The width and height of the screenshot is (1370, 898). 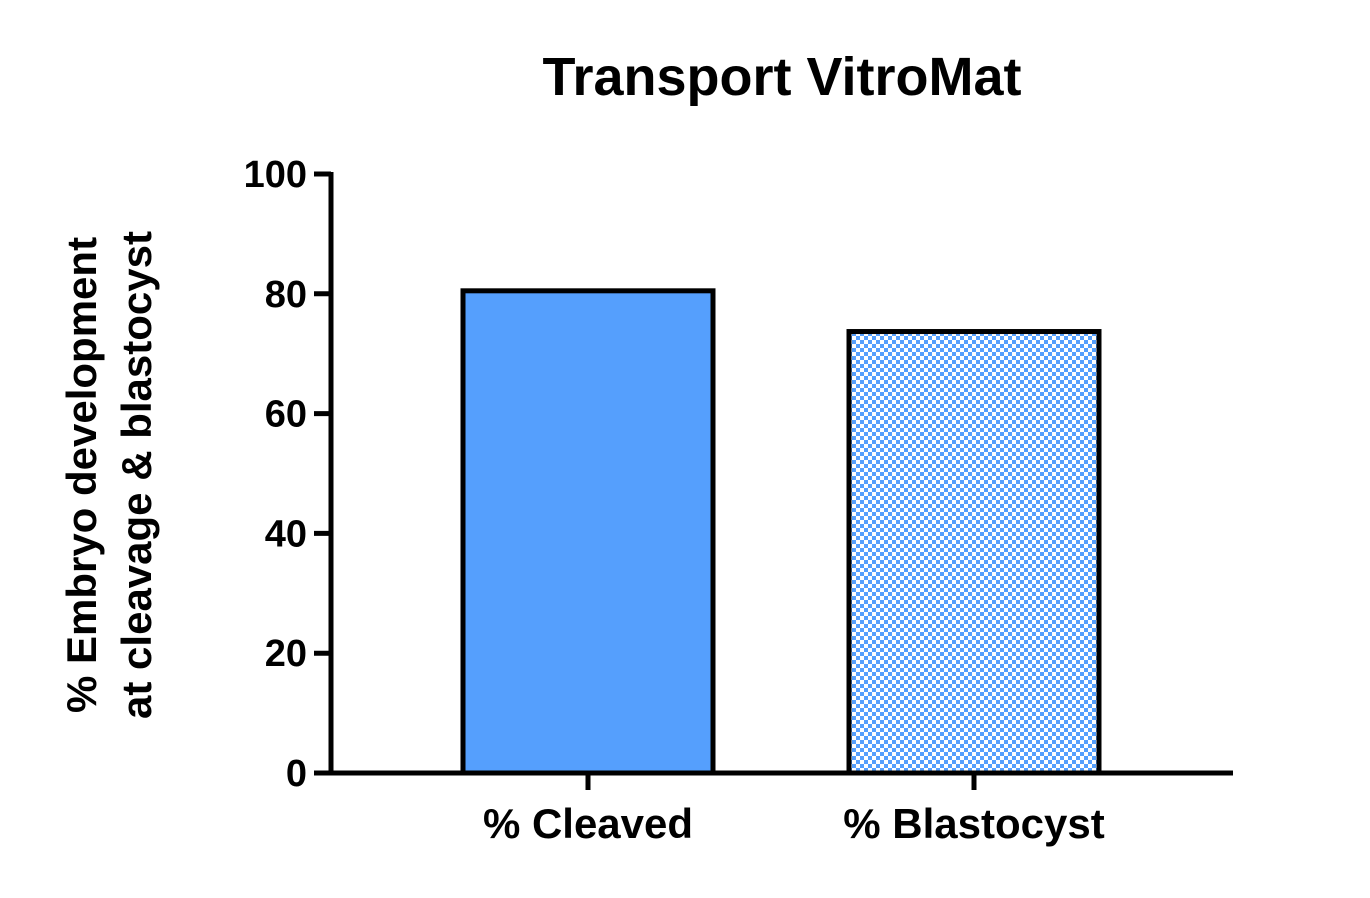 I want to click on chart-title: Transport VitroMat, so click(x=781, y=77).